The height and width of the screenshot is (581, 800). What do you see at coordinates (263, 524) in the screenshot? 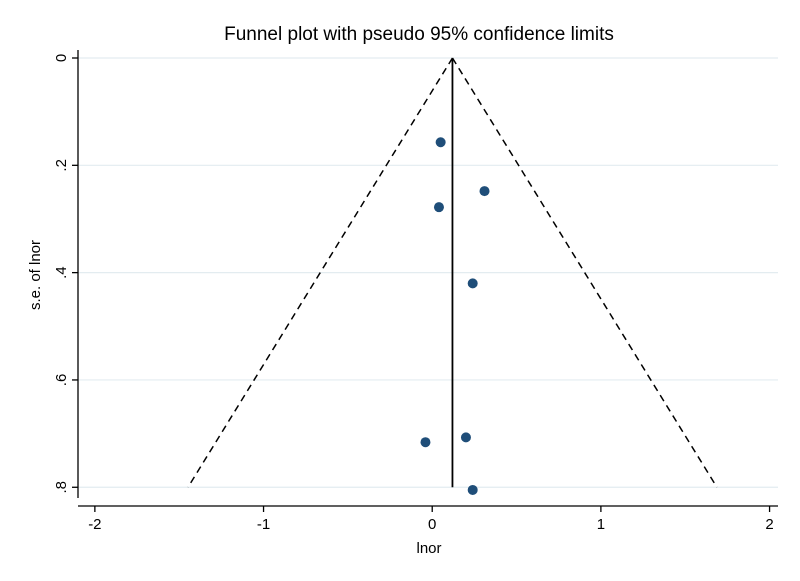
I see `x-tick-label-1: -1` at bounding box center [263, 524].